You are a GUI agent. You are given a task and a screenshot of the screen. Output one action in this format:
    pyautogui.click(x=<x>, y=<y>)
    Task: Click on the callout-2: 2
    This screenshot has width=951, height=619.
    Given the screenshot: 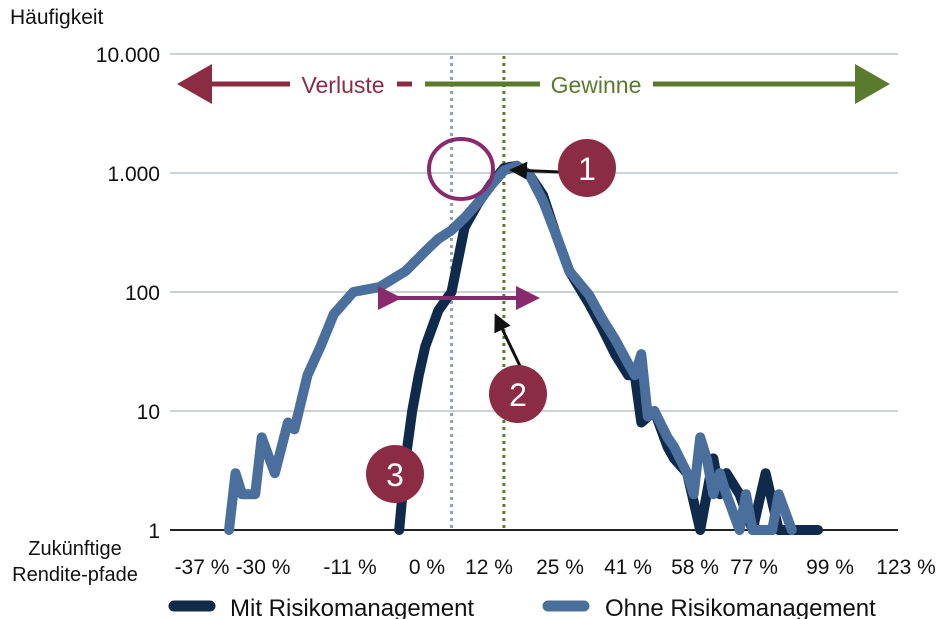 What is the action you would take?
    pyautogui.click(x=518, y=368)
    